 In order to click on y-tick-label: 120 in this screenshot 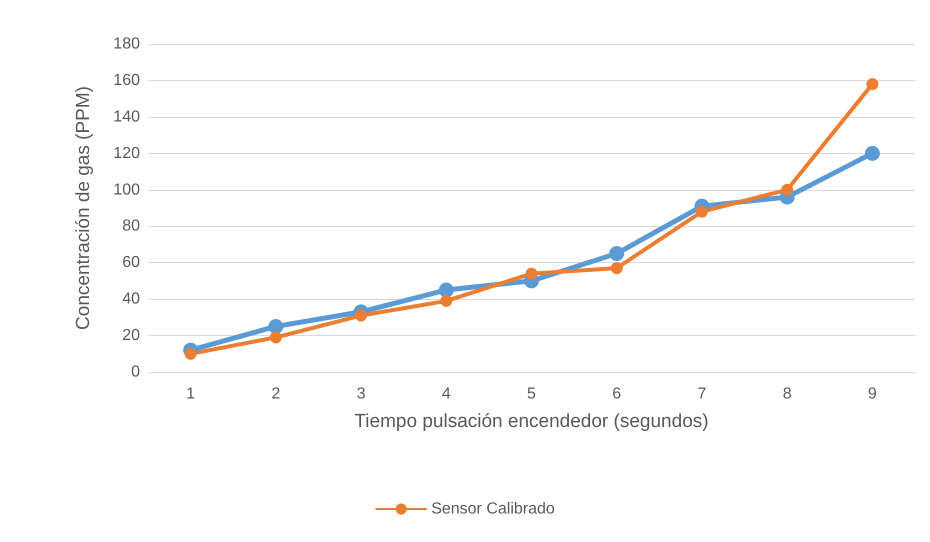, I will do `click(126, 153)`.